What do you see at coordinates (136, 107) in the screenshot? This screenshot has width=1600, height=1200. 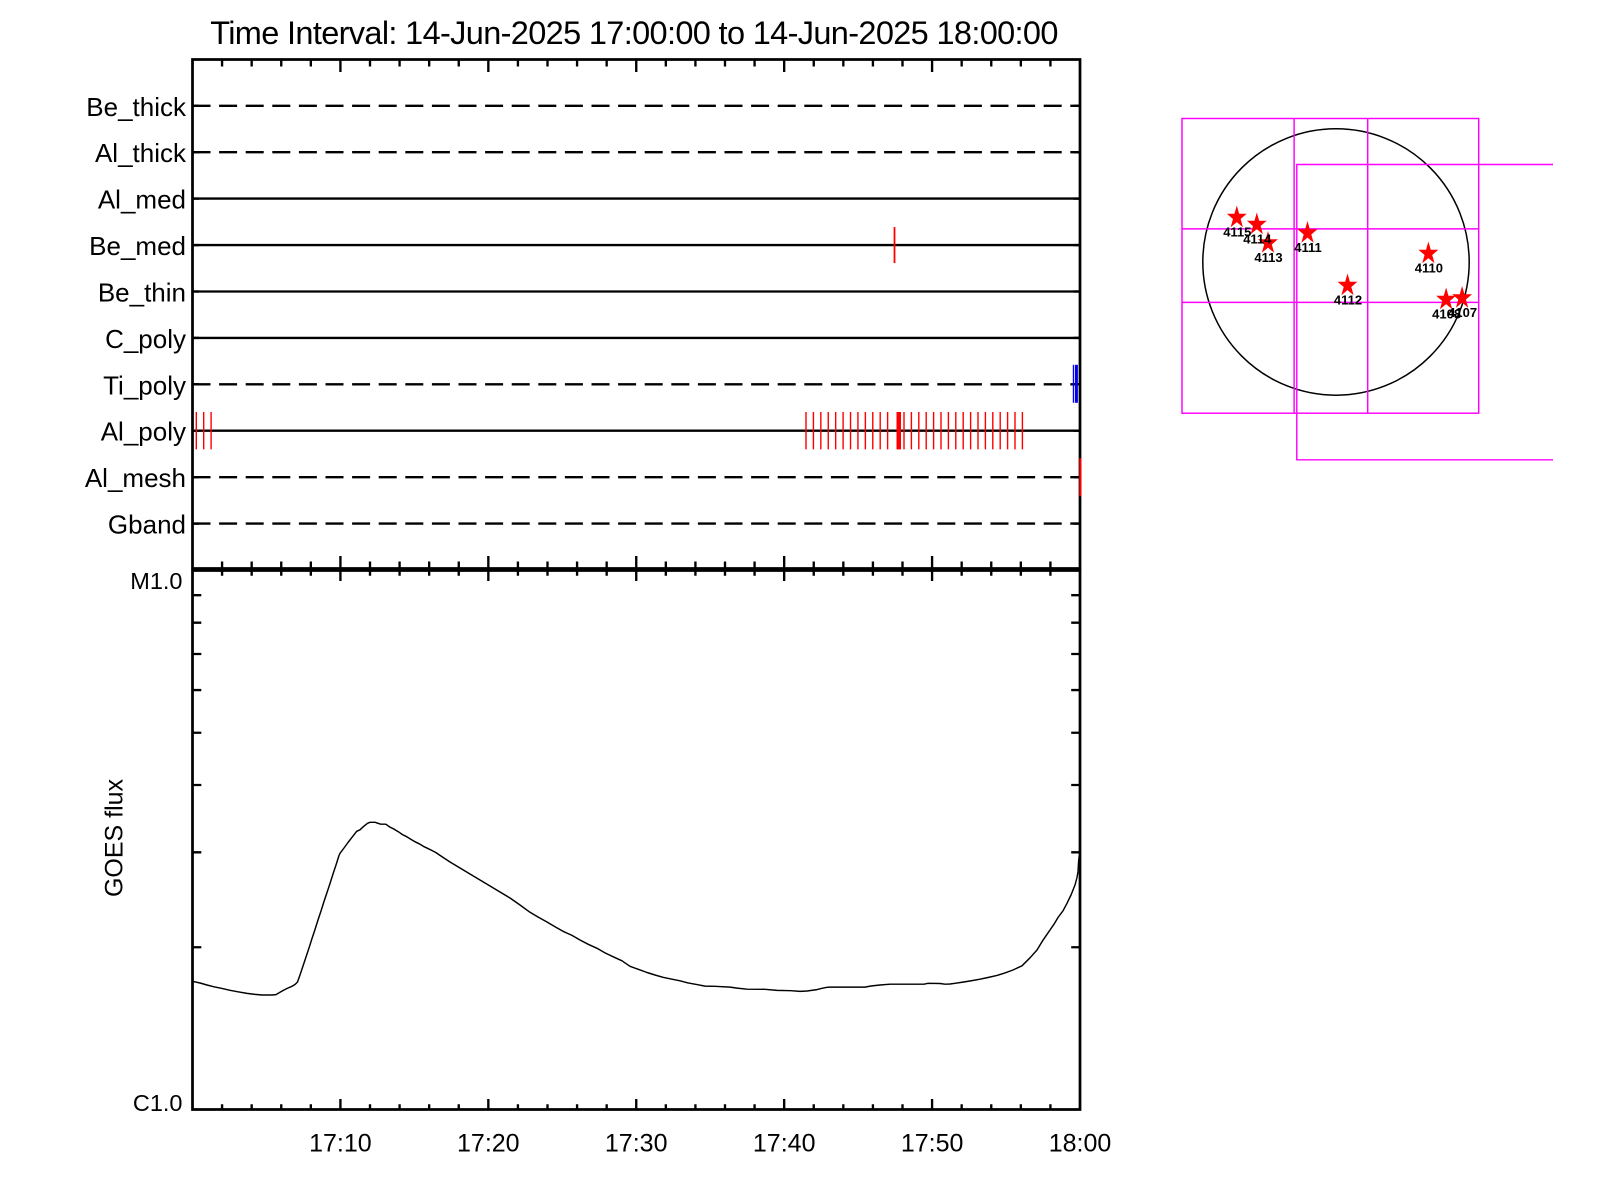 I see `svg-text: Be_thick` at bounding box center [136, 107].